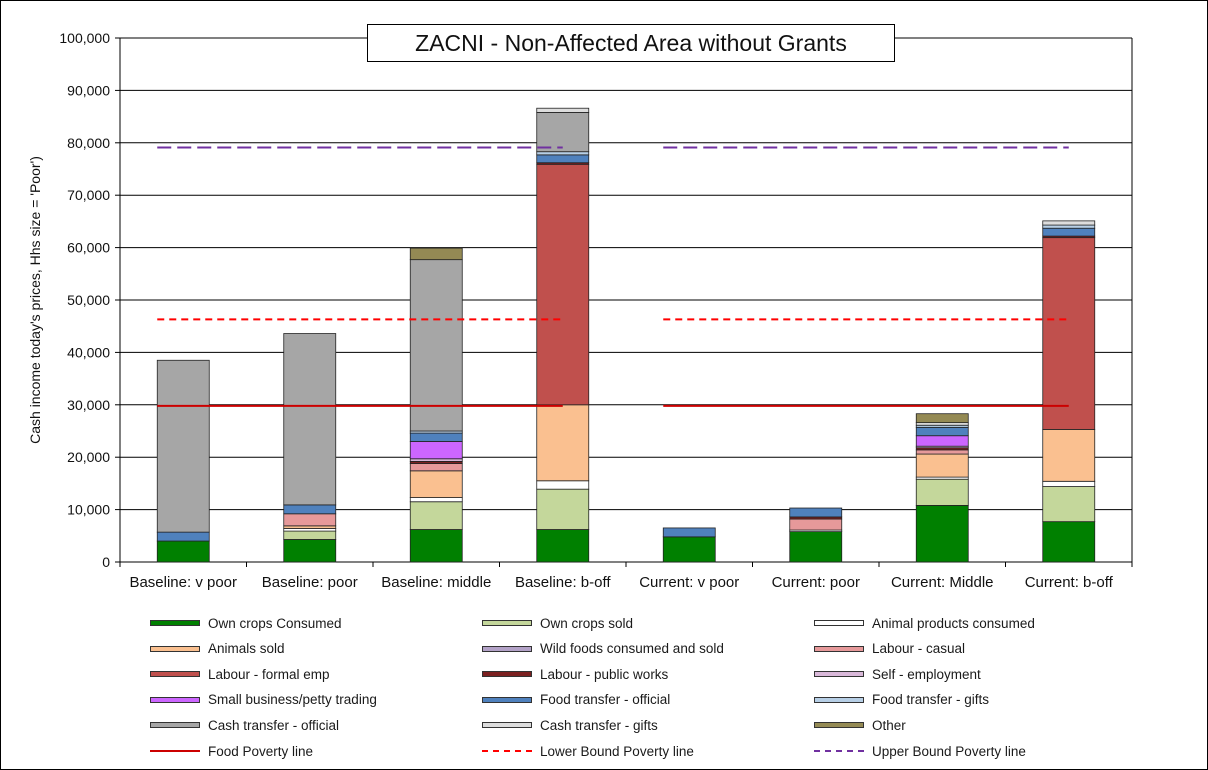 The width and height of the screenshot is (1208, 770). I want to click on y-tick-label: 10,000, so click(88, 510).